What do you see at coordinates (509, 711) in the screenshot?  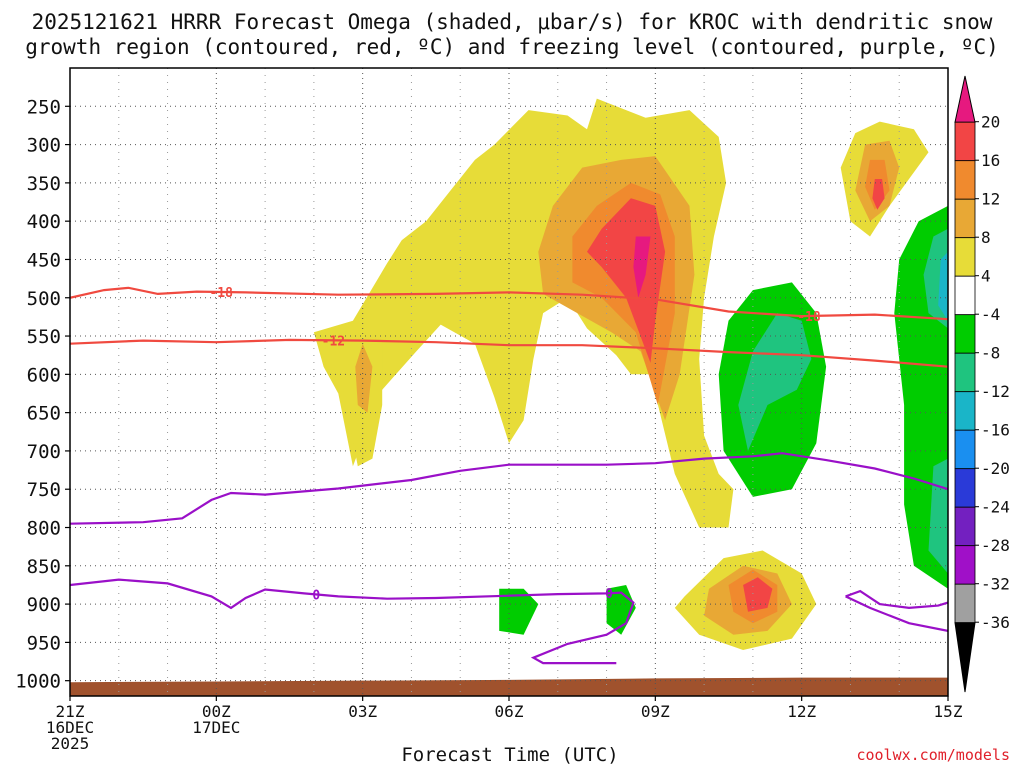 I see `x-tick-label-9-0: 06Z` at bounding box center [509, 711].